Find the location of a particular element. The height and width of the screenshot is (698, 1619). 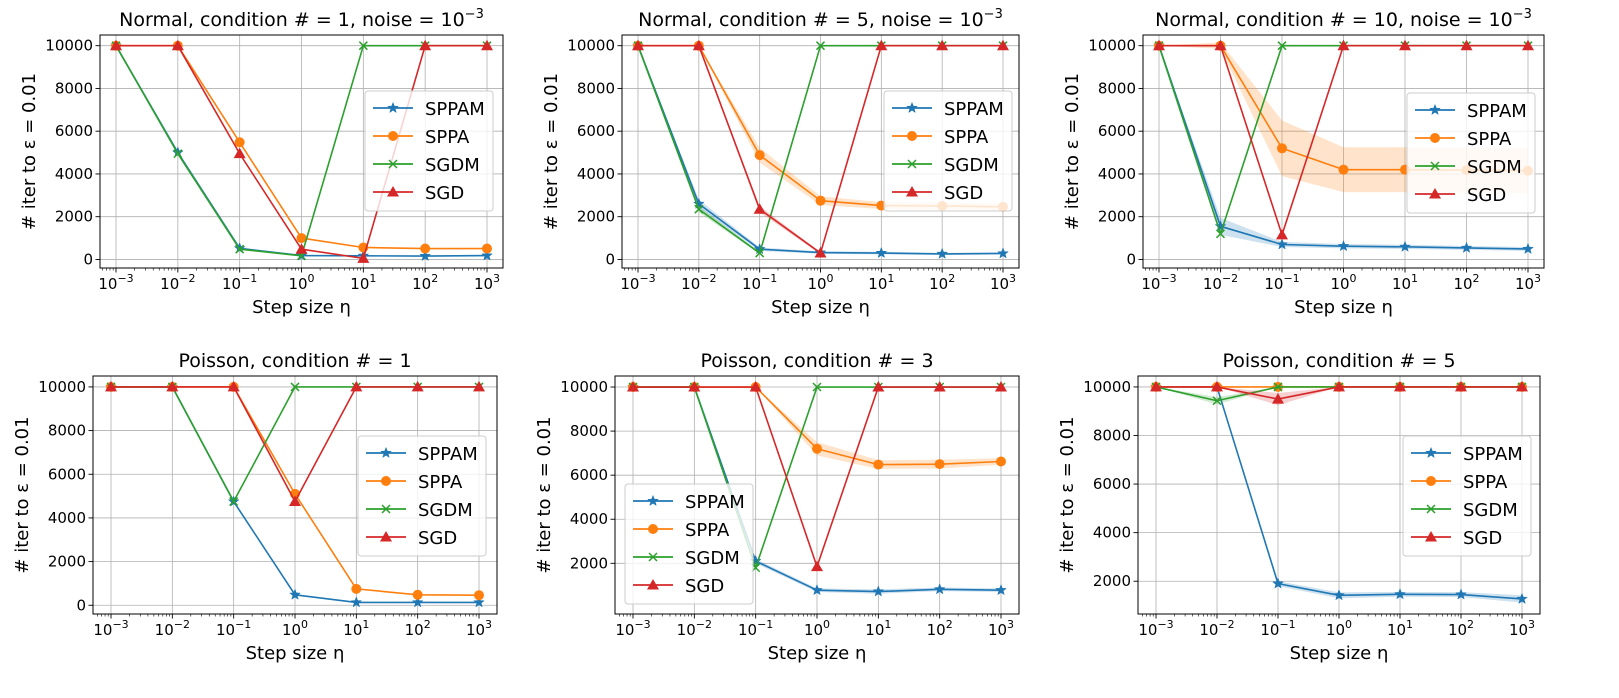

legend-label: SGDM is located at coordinates (445, 510).